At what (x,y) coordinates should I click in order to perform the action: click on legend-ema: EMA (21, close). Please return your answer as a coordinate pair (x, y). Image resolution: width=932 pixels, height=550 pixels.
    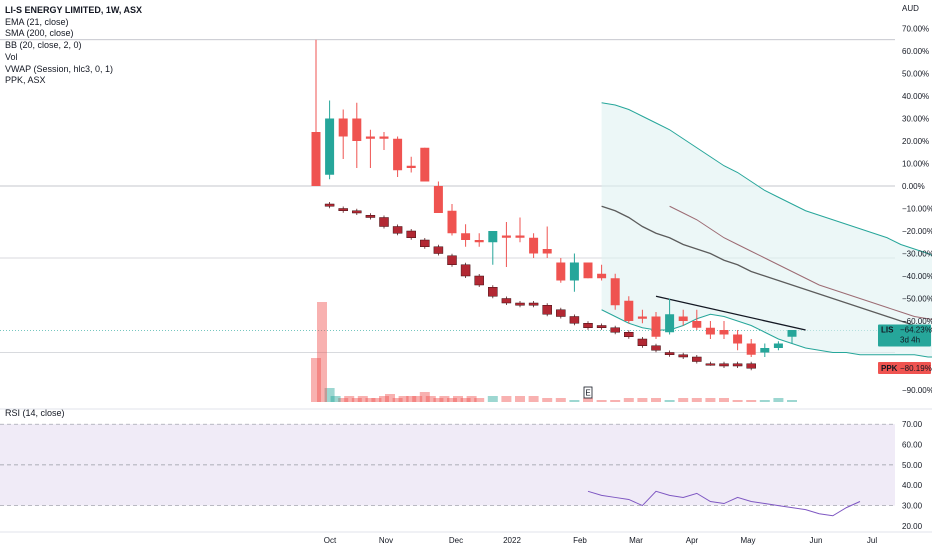
    Looking at the image, I should click on (37, 21).